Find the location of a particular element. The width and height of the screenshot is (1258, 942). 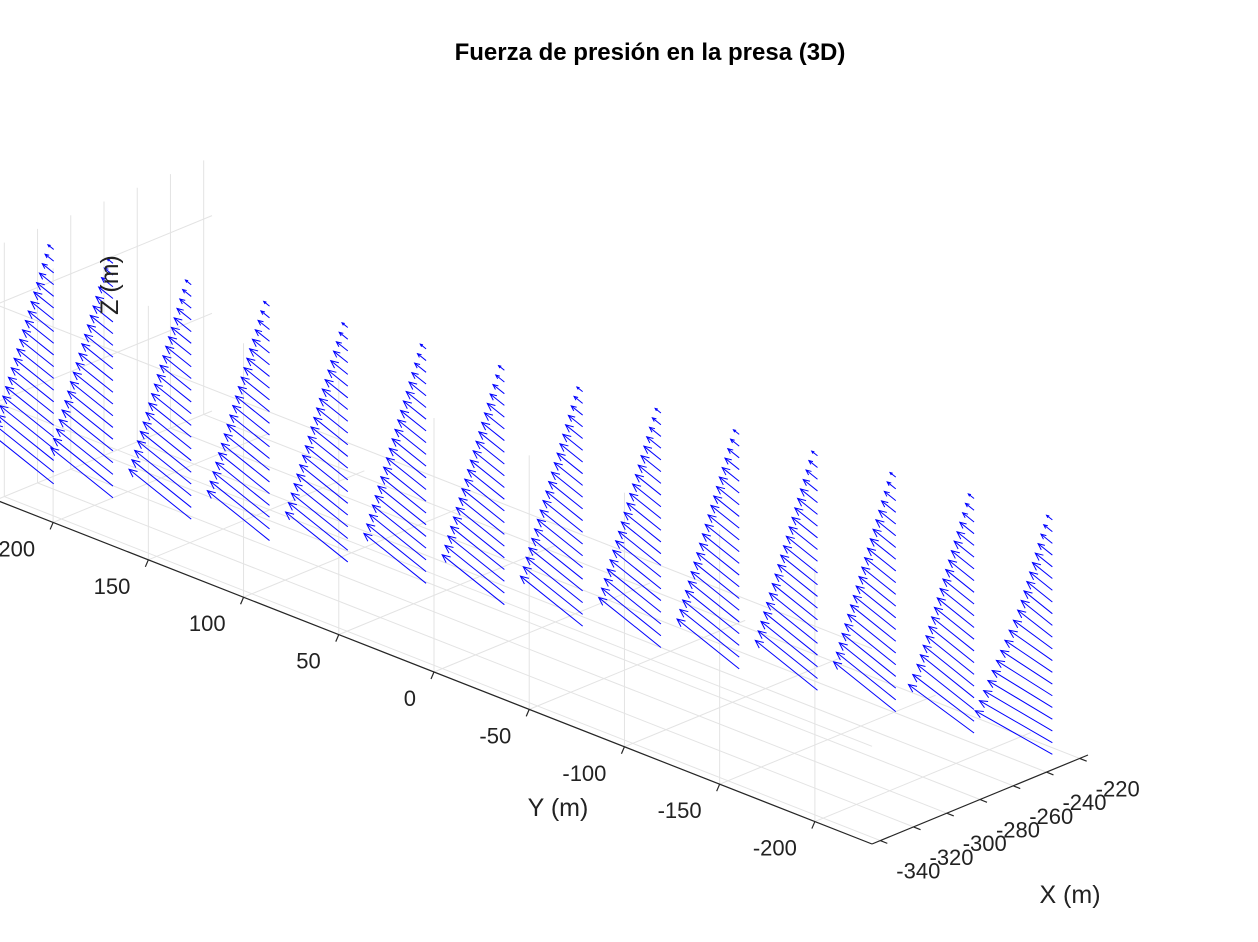

y-axis-label: Y (m) is located at coordinates (558, 808).